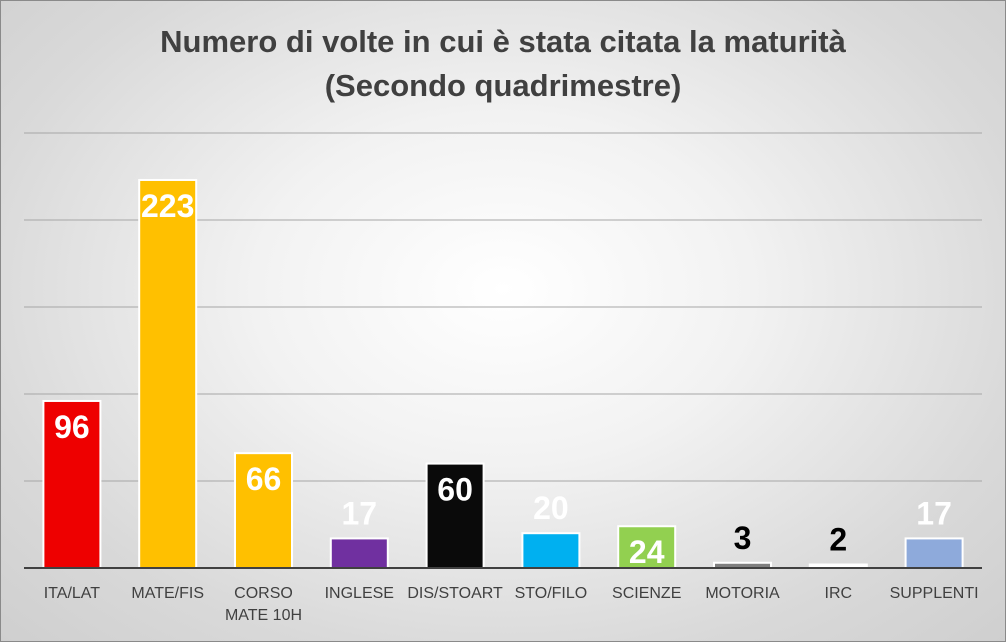 Image resolution: width=1006 pixels, height=642 pixels. I want to click on x-tick-label: ITA/LAT, so click(72, 593).